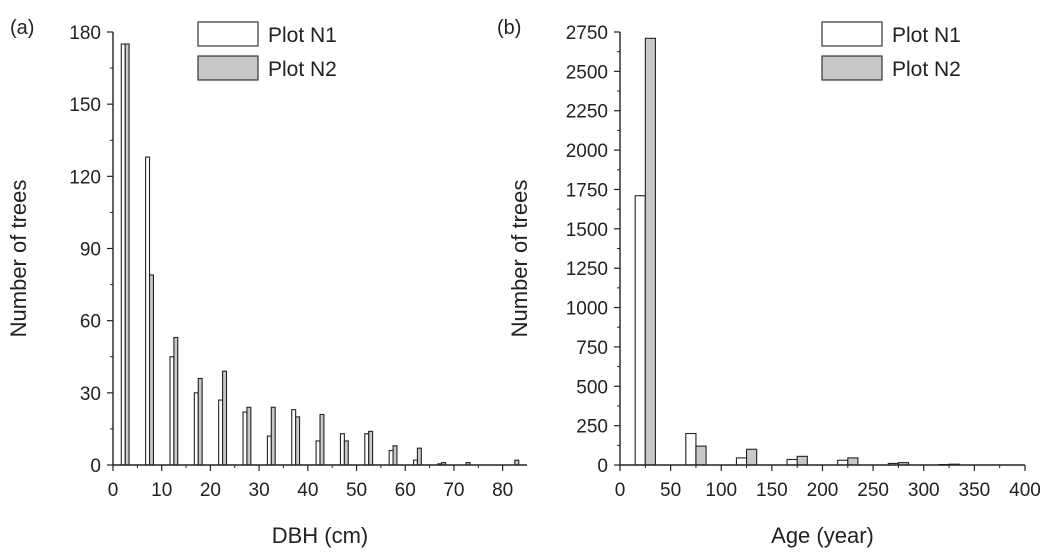  What do you see at coordinates (85, 33) in the screenshot?
I see `y-tick-label: 180` at bounding box center [85, 33].